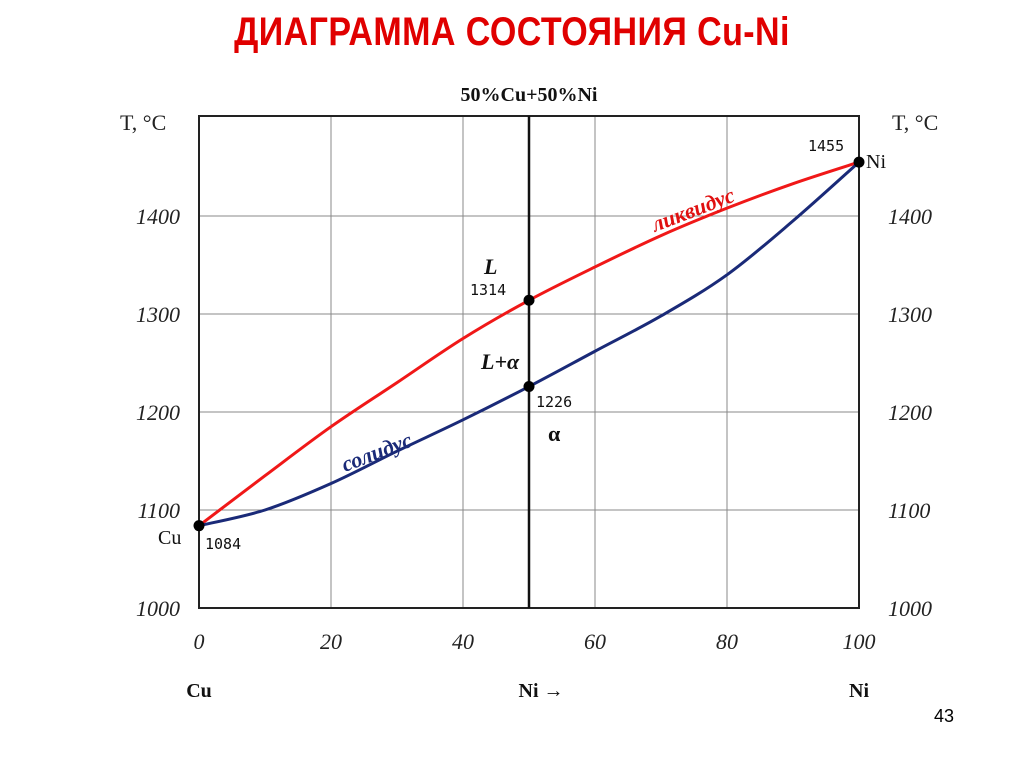 This screenshot has height=767, width=1024. I want to click on y-tick-label-left: 1300, so click(158, 314).